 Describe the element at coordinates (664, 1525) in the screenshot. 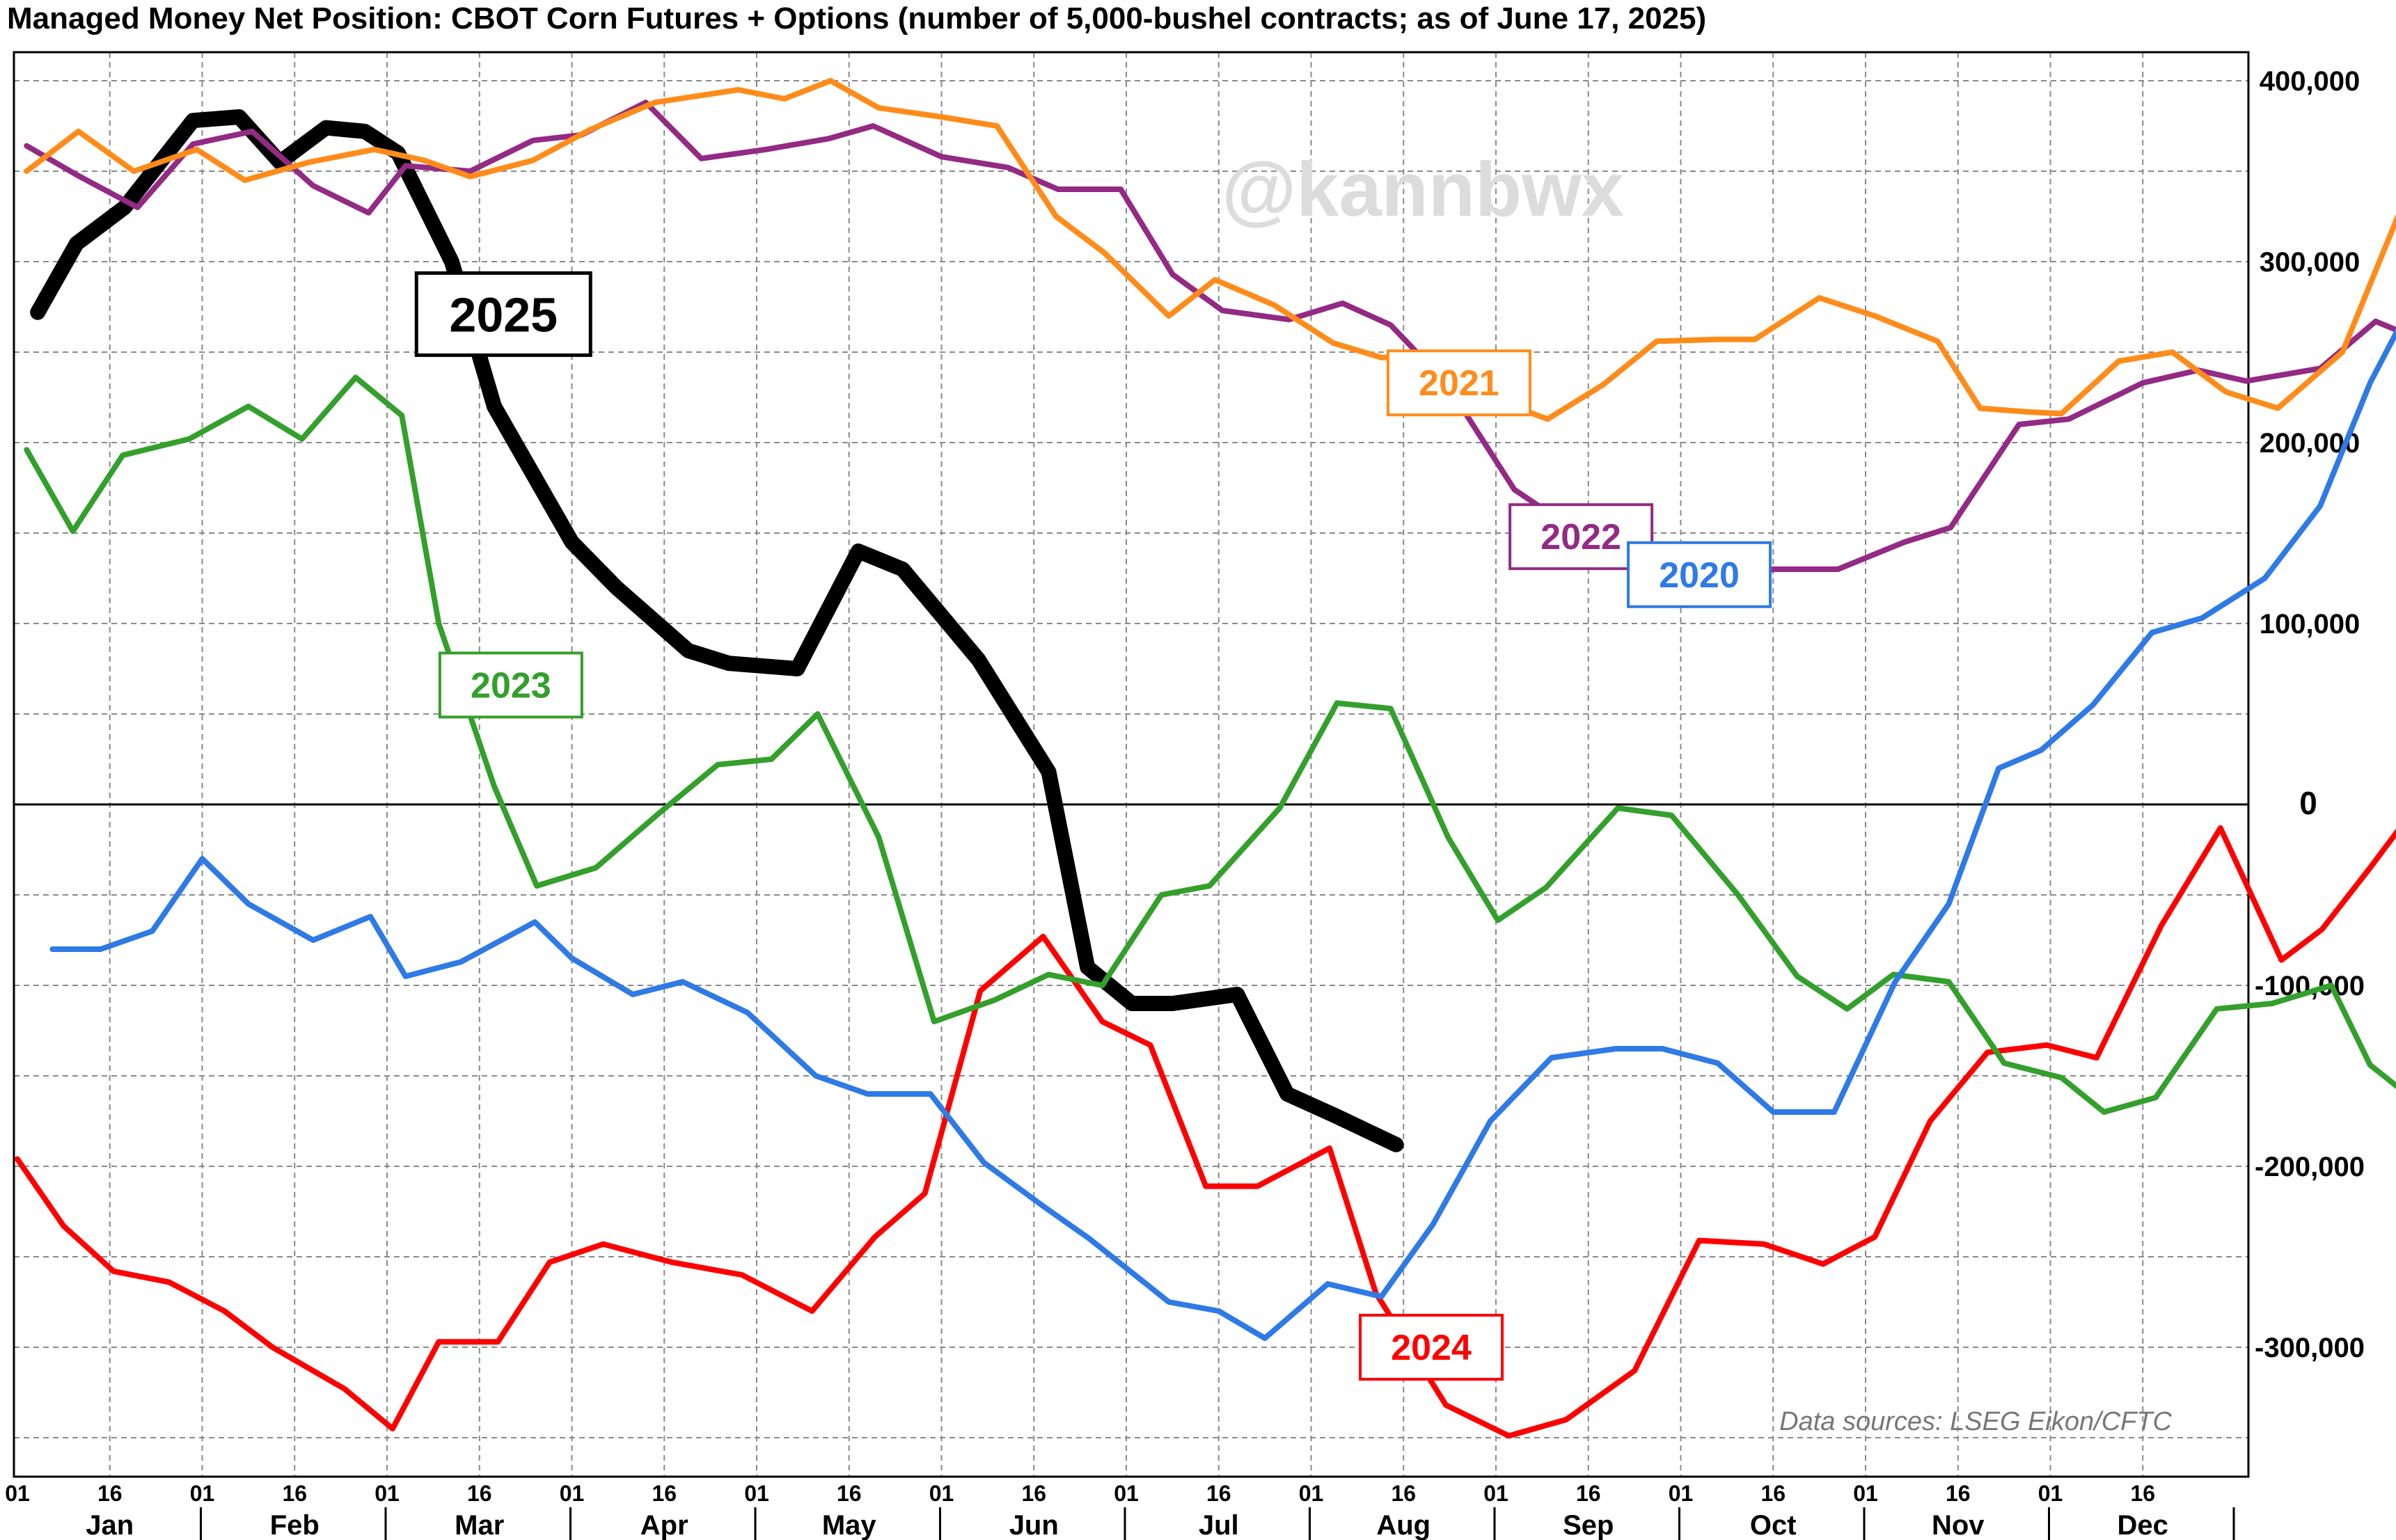

I see `x-month-label: Apr` at that location.